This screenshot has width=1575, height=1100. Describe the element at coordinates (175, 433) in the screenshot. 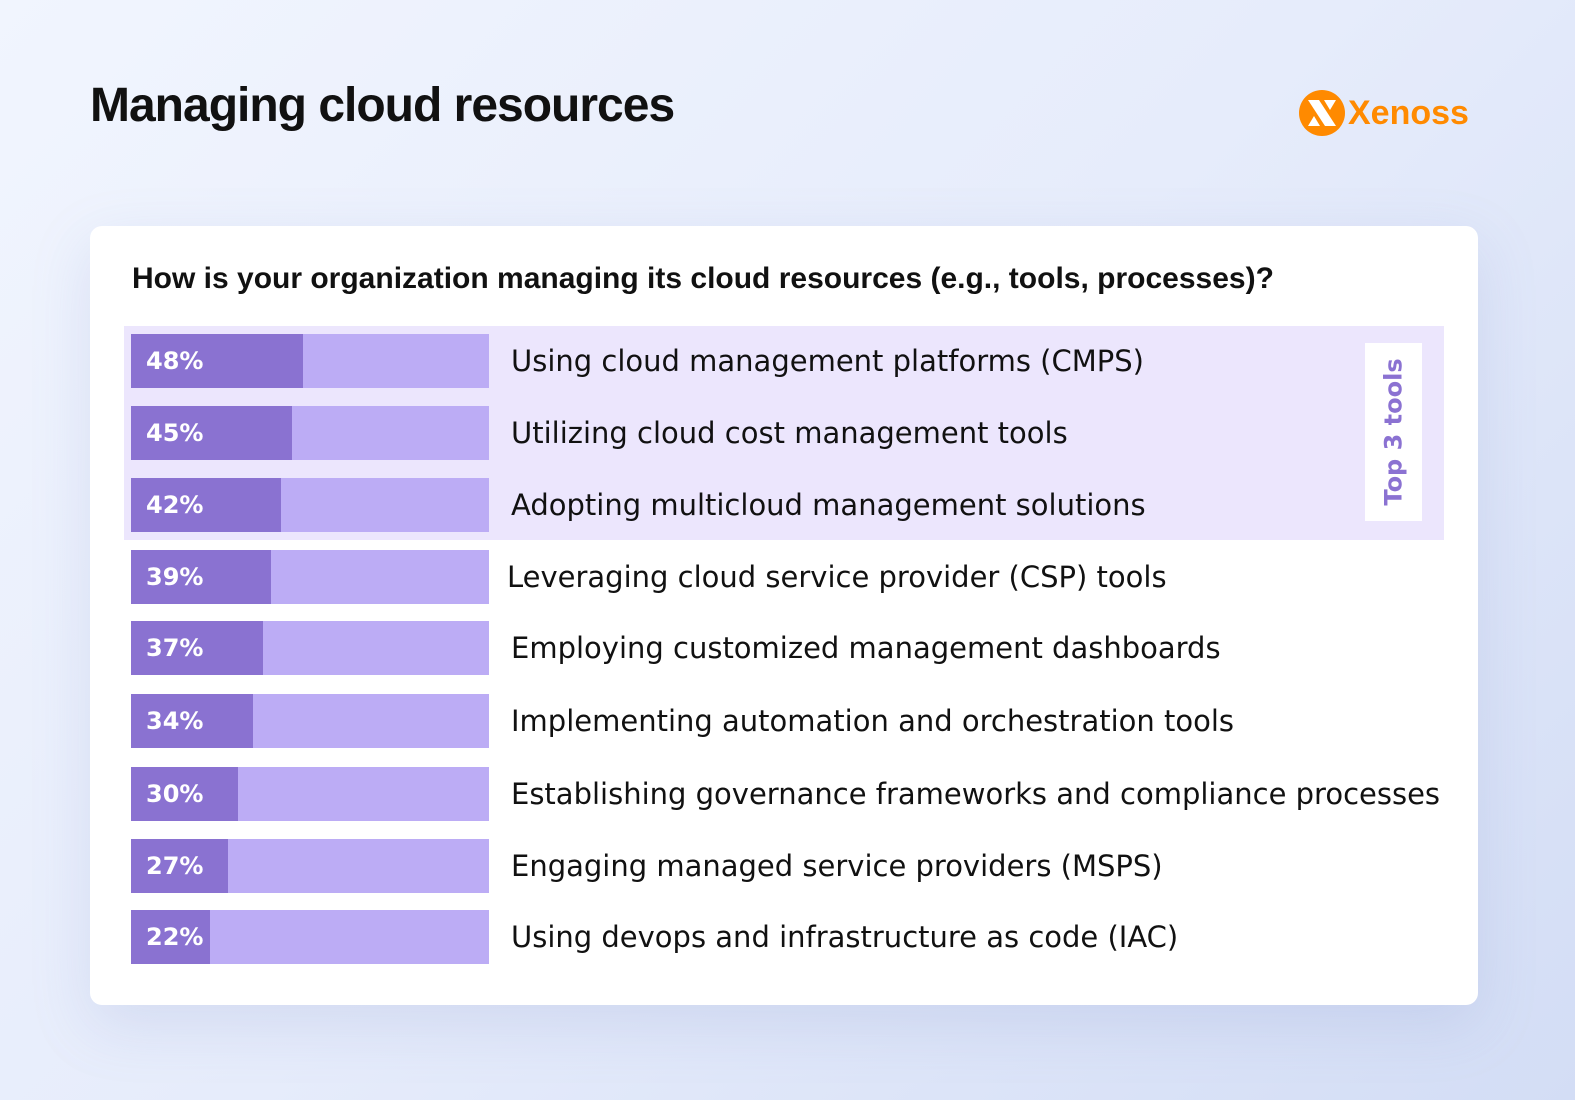

I see `bar-value-label: 45%` at that location.